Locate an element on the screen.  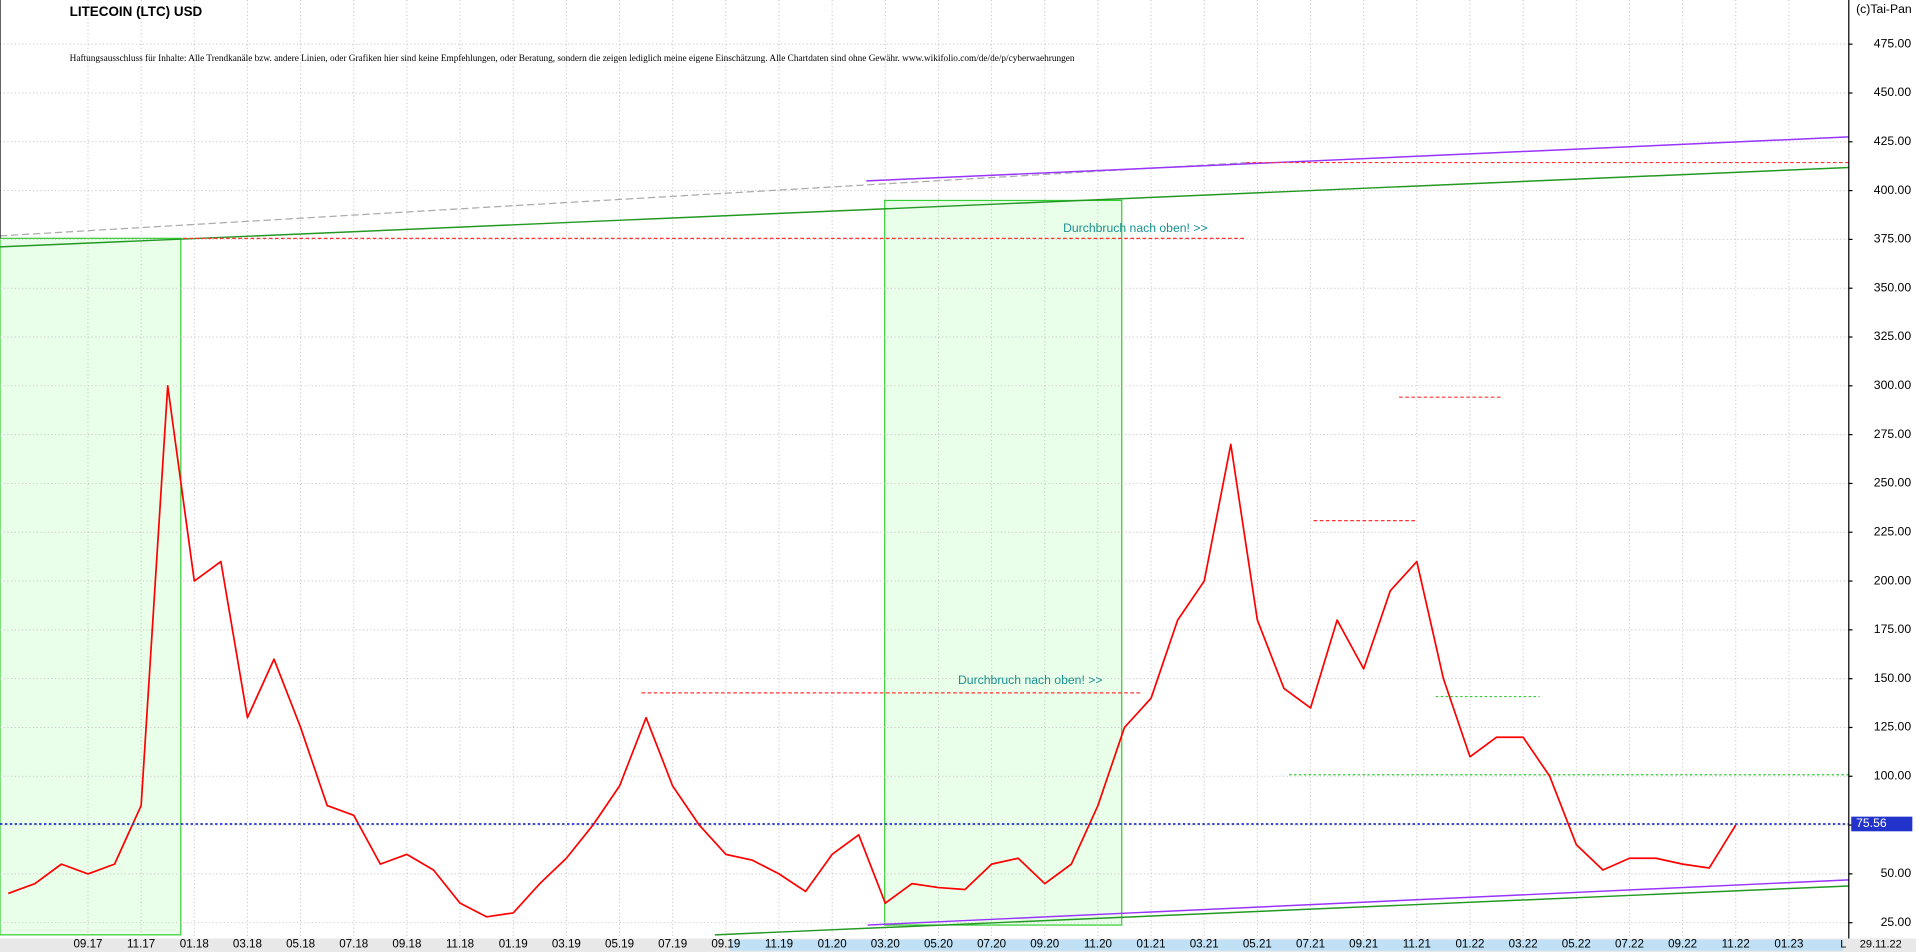
y-tick-label: 325.00 is located at coordinates (1893, 336).